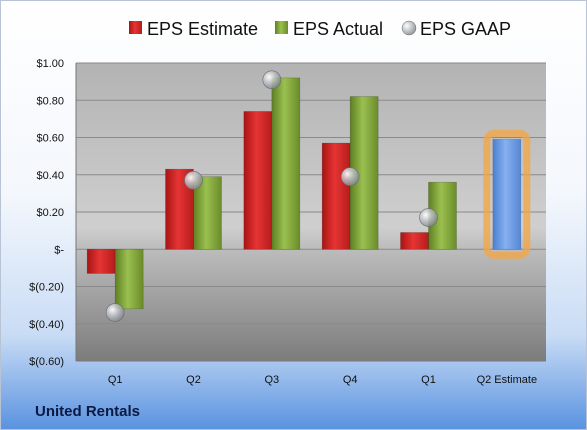  What do you see at coordinates (50, 101) in the screenshot?
I see `y-tick-label: $0.80` at bounding box center [50, 101].